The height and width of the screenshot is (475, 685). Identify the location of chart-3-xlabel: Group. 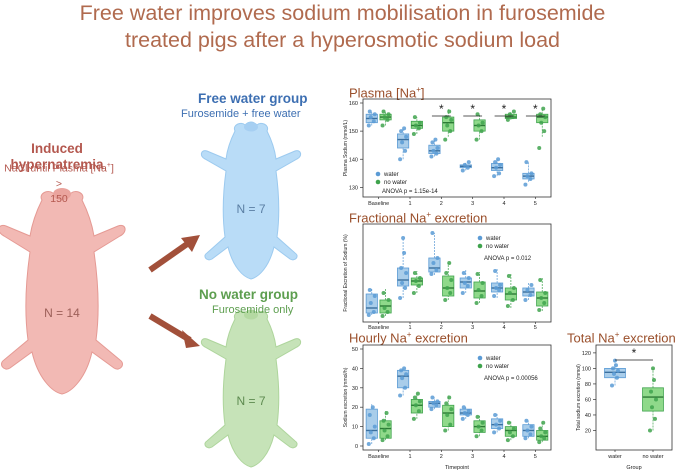
(633, 468).